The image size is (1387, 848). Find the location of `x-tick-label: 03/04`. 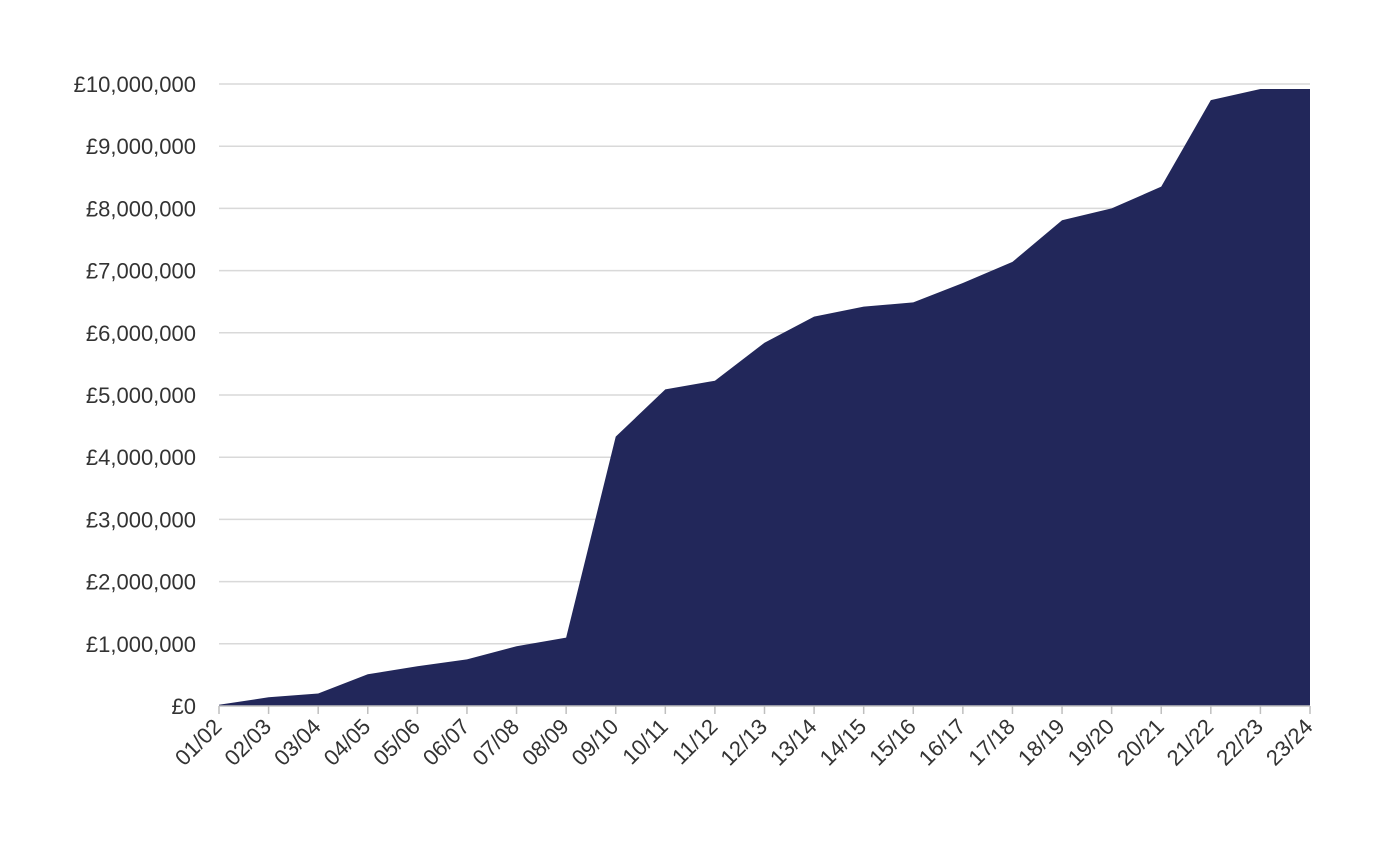

x-tick-label: 03/04 is located at coordinates (297, 742).